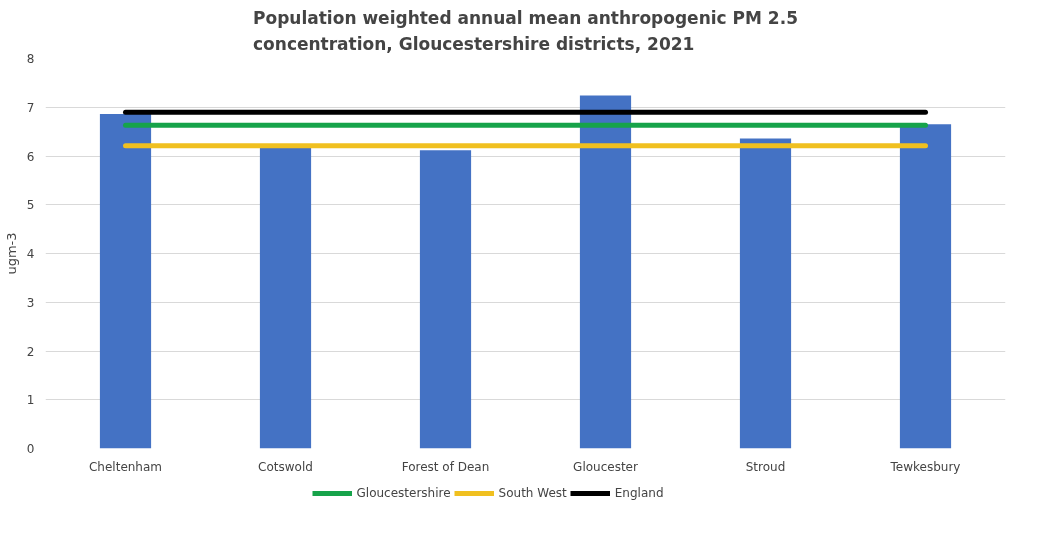  Describe the element at coordinates (30, 254) in the screenshot. I see `y-tick-label: 4` at that location.